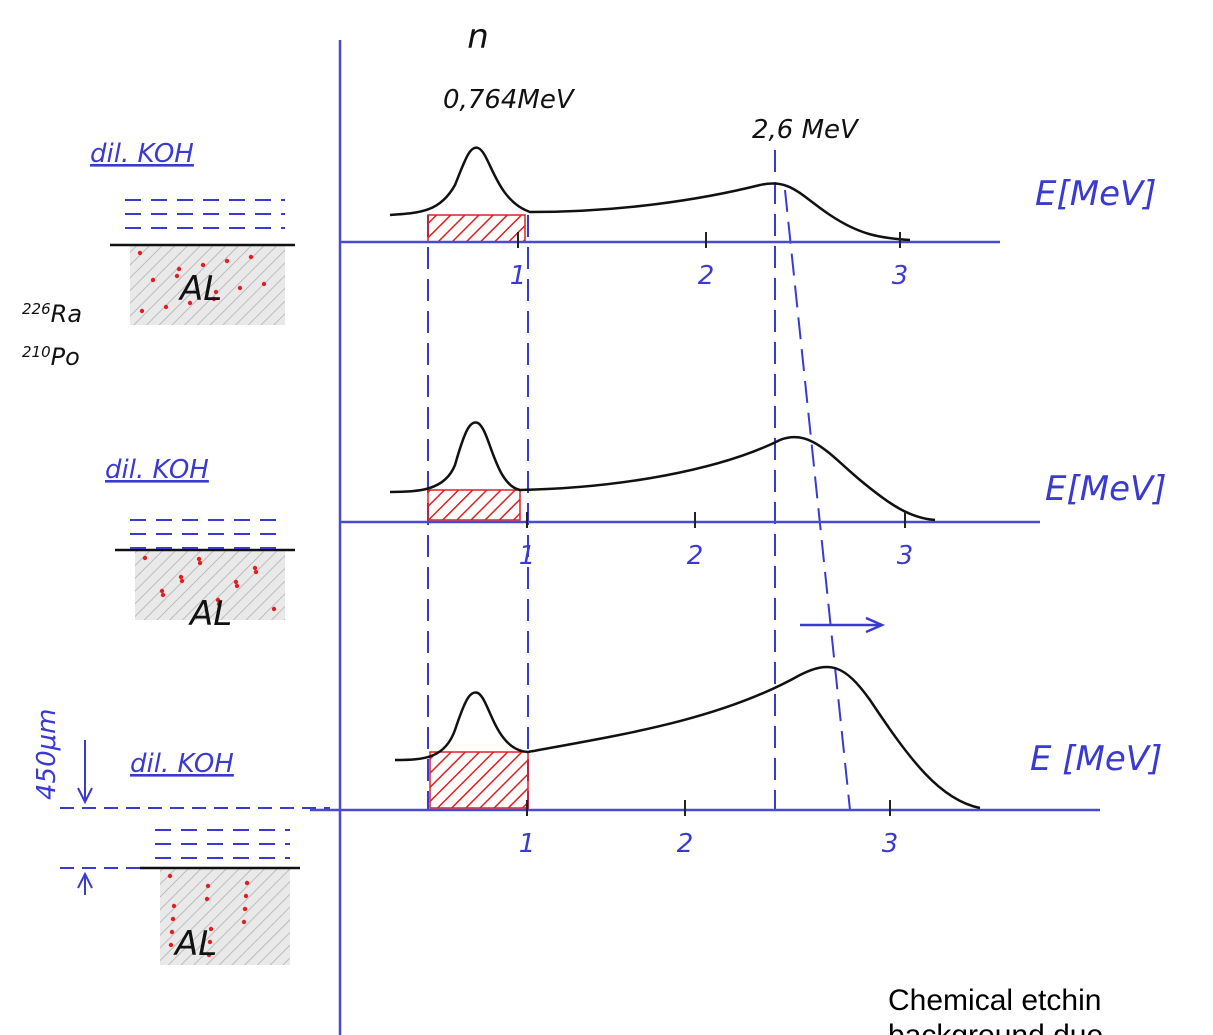  Describe the element at coordinates (806, 130) in the screenshot. I see `line-label: 2,6 MeV` at that location.